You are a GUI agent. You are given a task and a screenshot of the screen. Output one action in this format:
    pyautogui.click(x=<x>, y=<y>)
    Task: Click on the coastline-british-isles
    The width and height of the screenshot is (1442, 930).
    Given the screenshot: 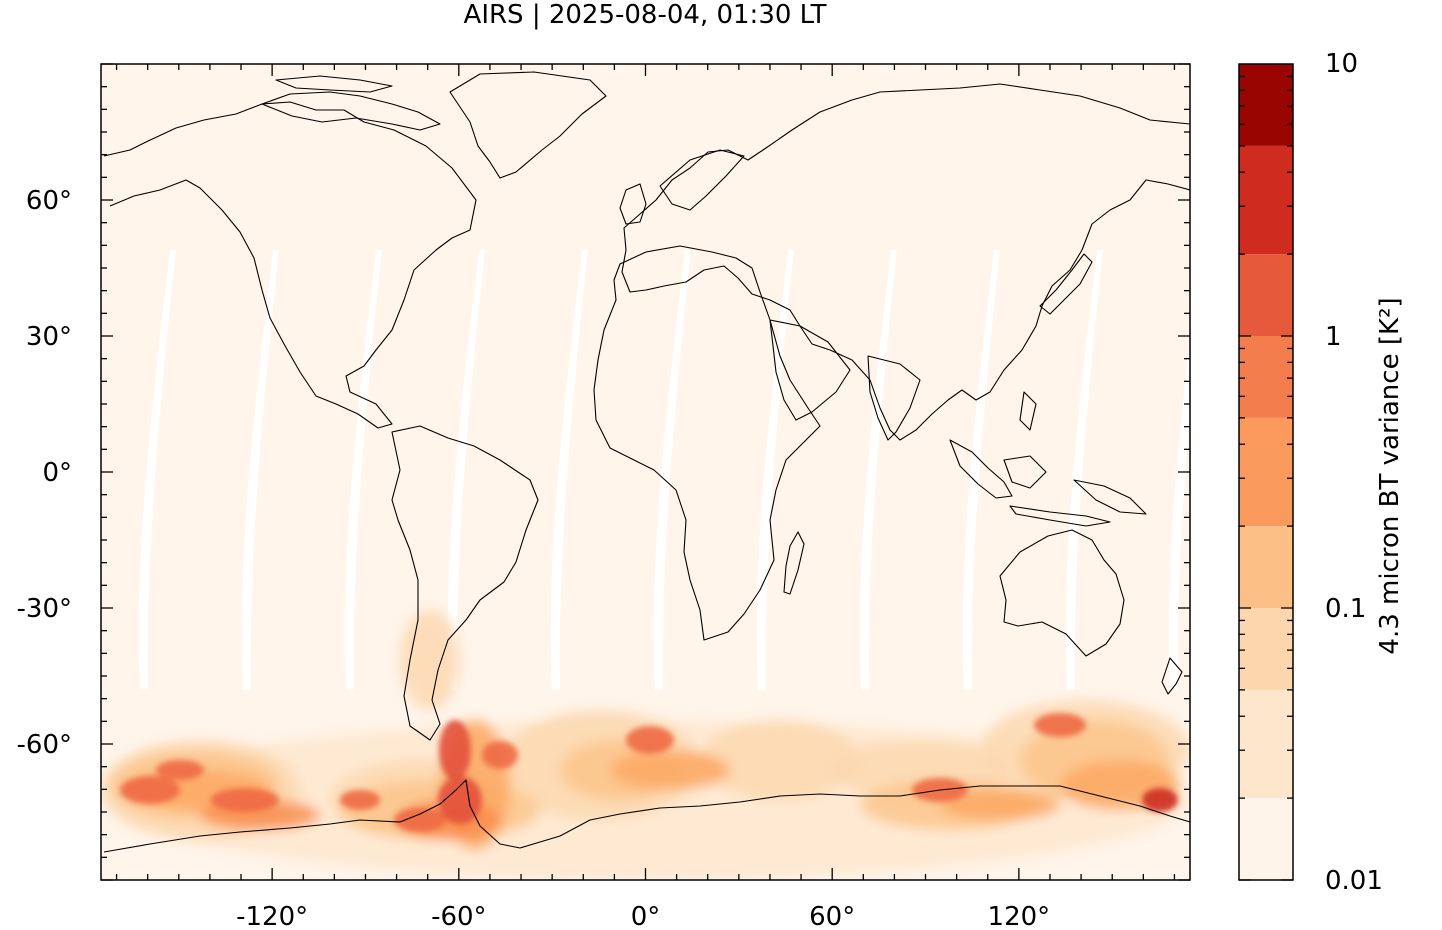 What is the action you would take?
    pyautogui.click(x=633, y=204)
    